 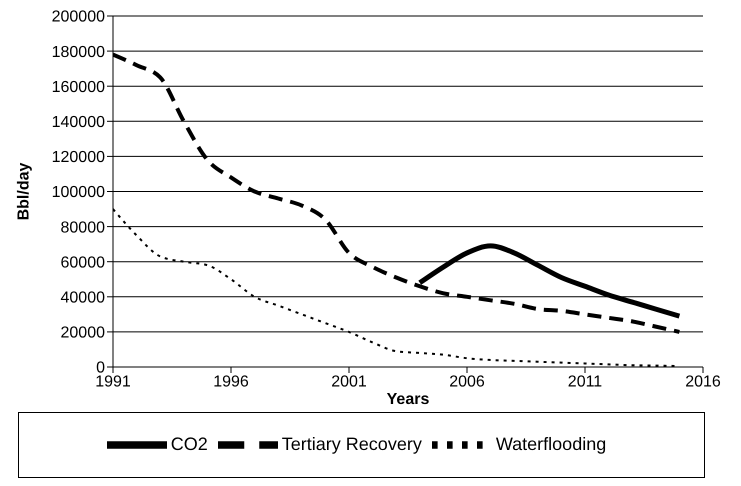 What do you see at coordinates (83, 263) in the screenshot?
I see `y-tick-label: 60000` at bounding box center [83, 263].